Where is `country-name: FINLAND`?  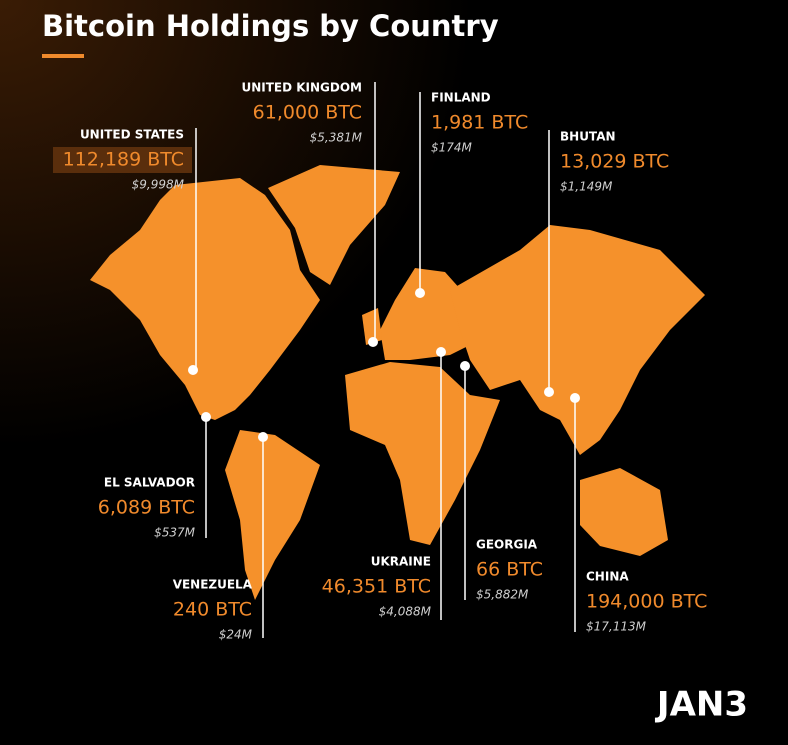 country-name: FINLAND is located at coordinates (461, 98).